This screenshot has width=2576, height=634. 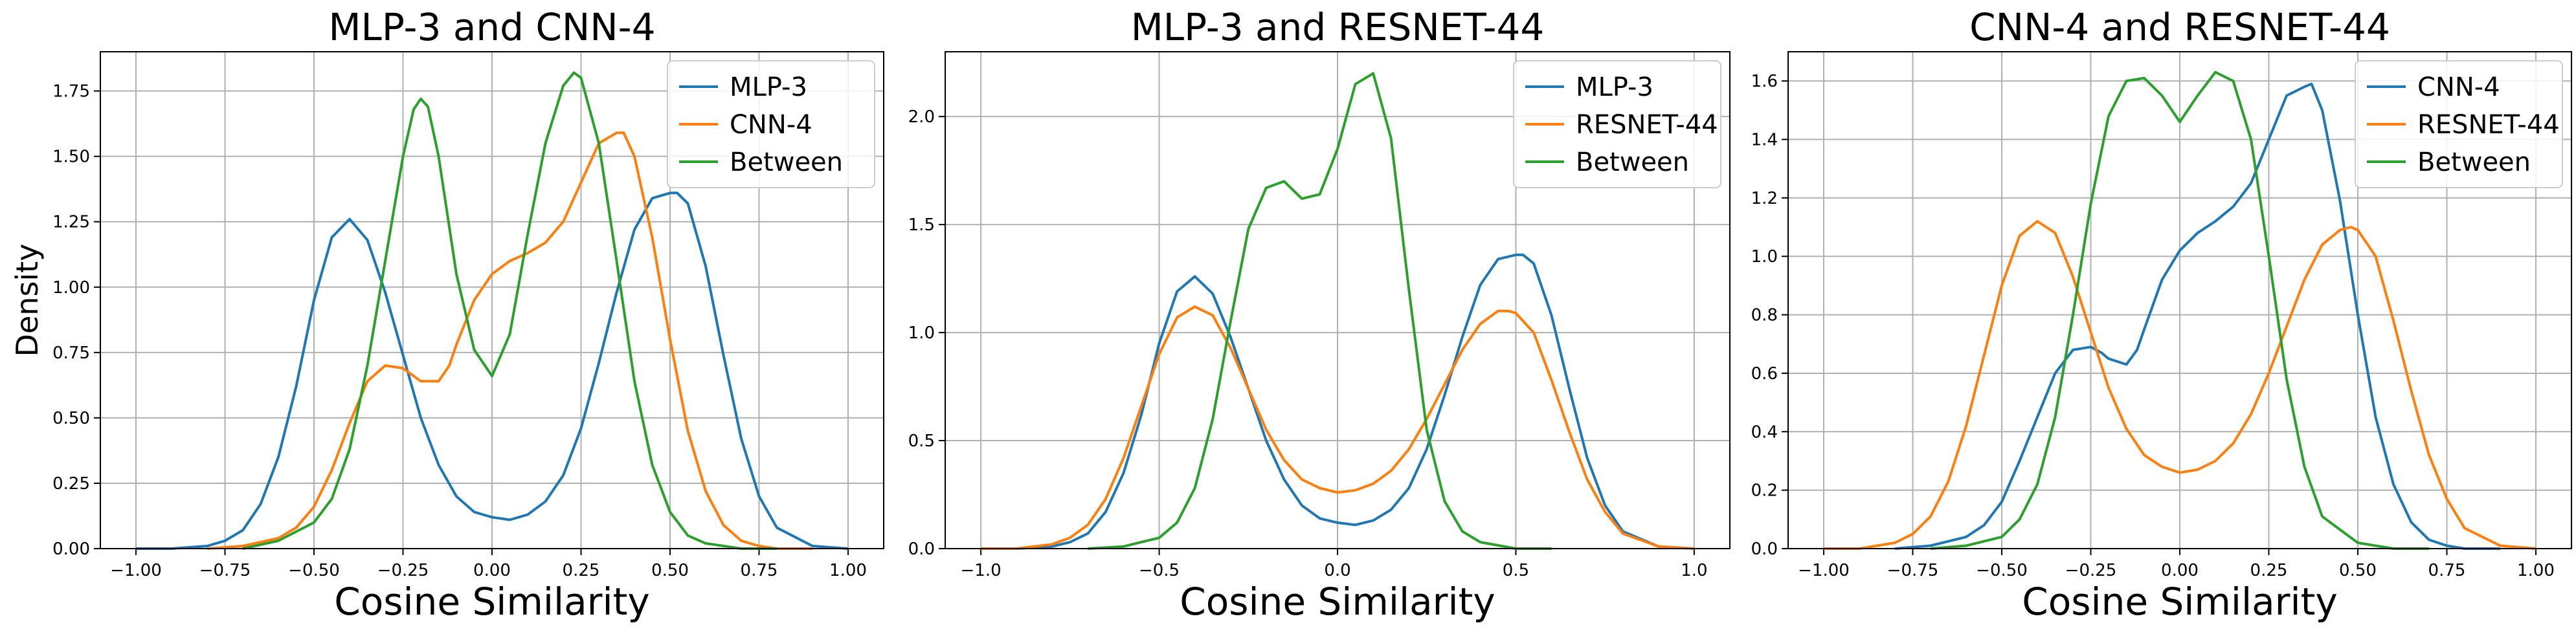 What do you see at coordinates (71, 92) in the screenshot?
I see `y-tick-label: 1.75` at bounding box center [71, 92].